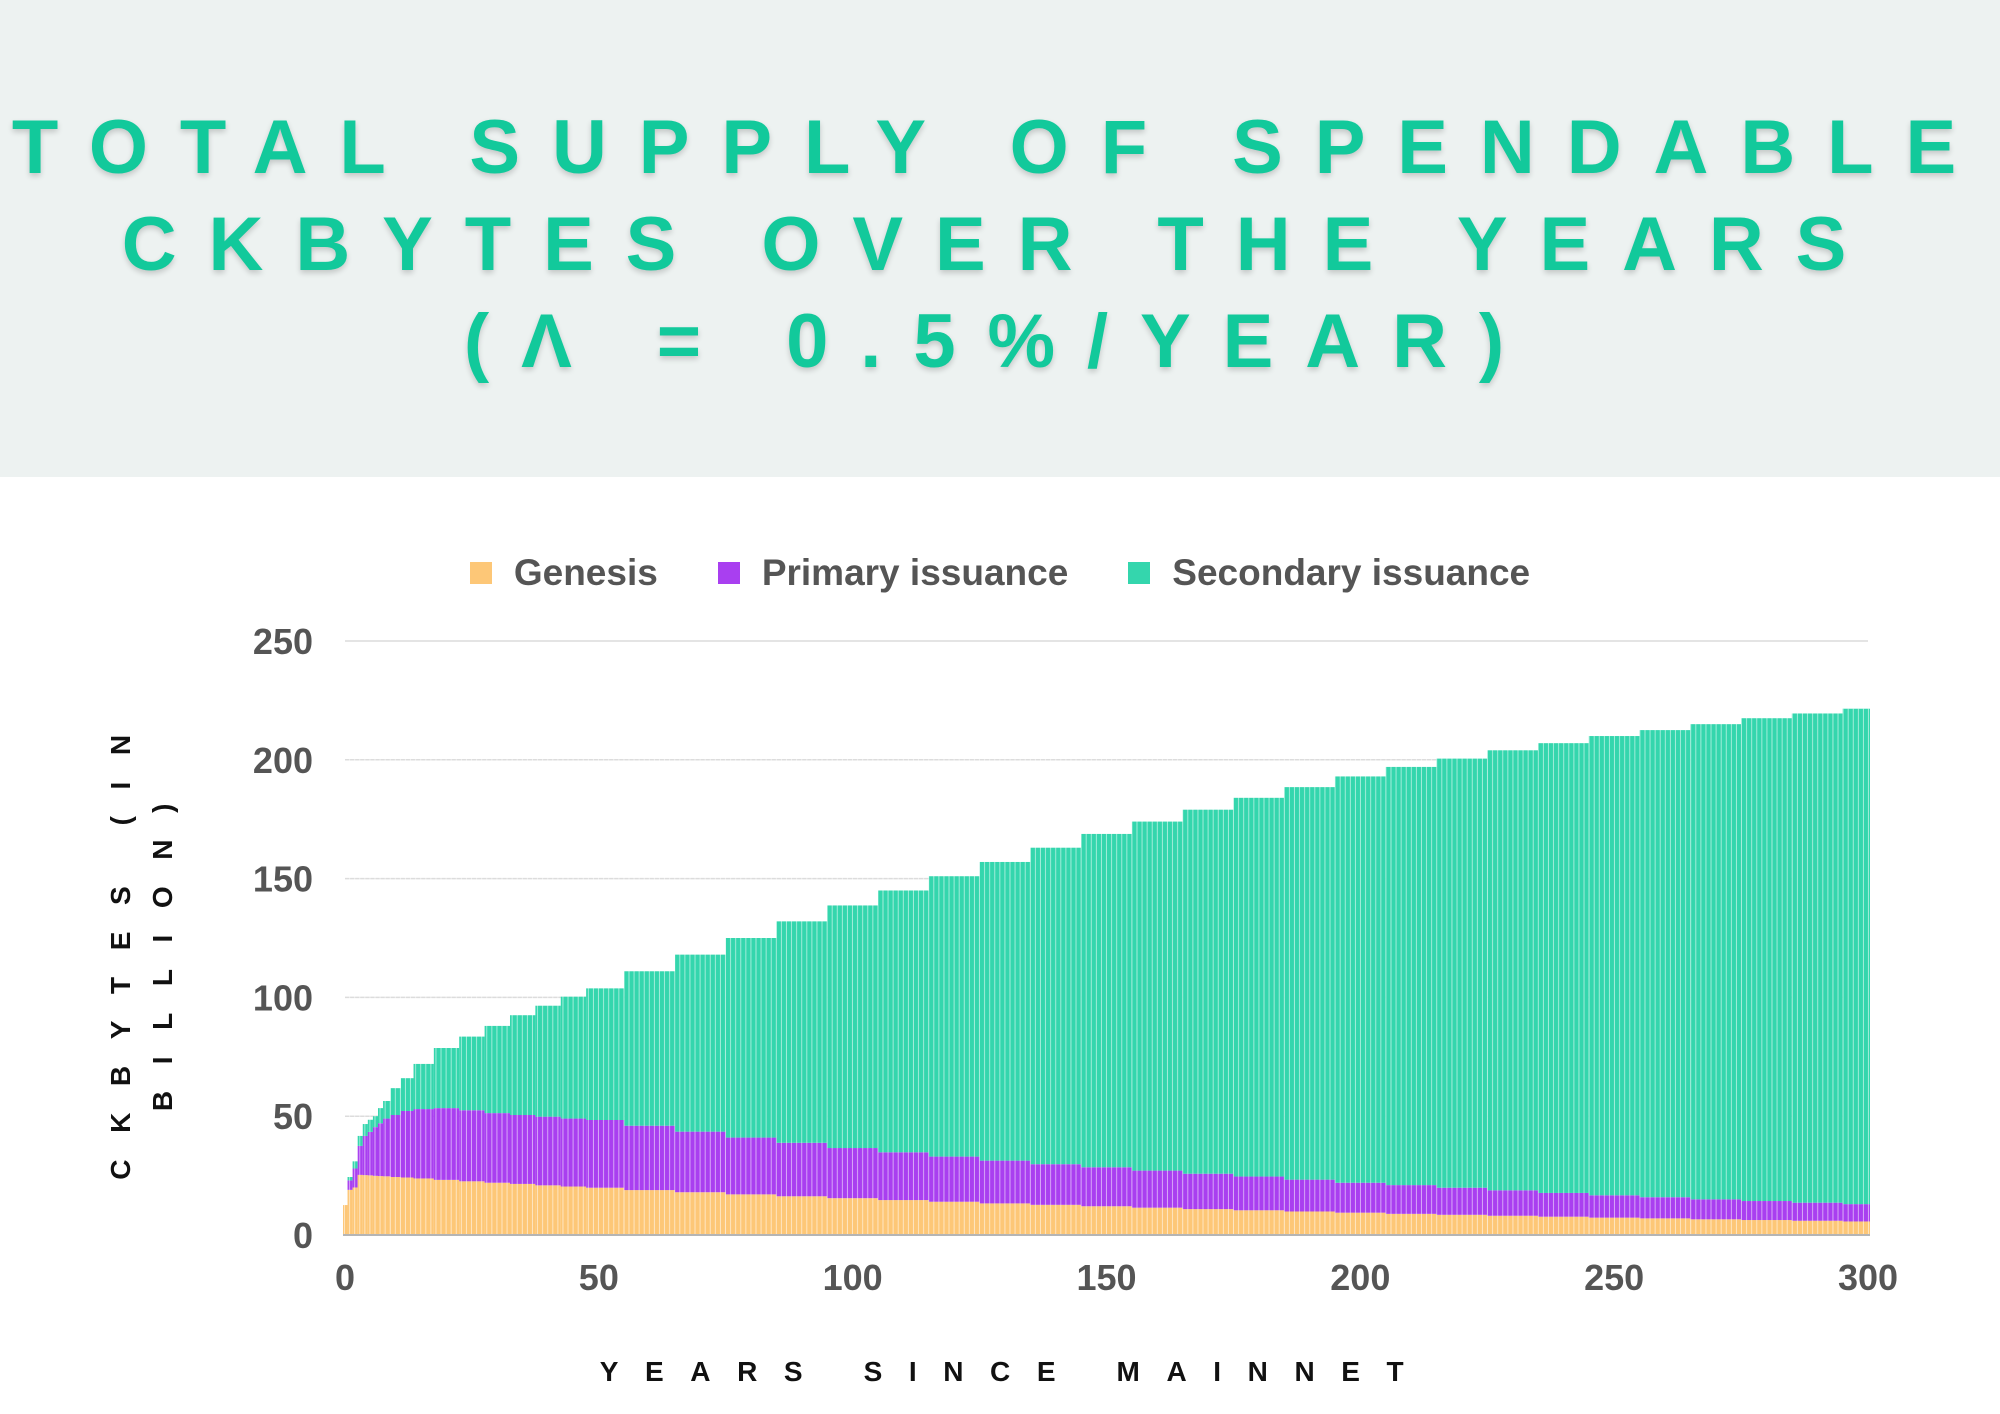  Describe the element at coordinates (283, 997) in the screenshot. I see `y-tick-label: 100` at that location.